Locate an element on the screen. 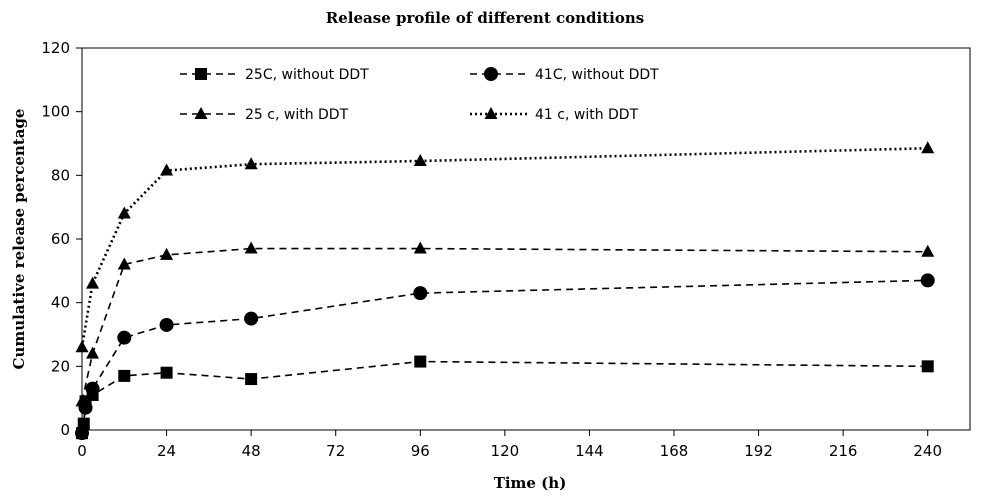 Image resolution: width=1000 pixels, height=497 pixels. legend-item-25c-without-ddt: 25C, without DDT is located at coordinates (274, 75).